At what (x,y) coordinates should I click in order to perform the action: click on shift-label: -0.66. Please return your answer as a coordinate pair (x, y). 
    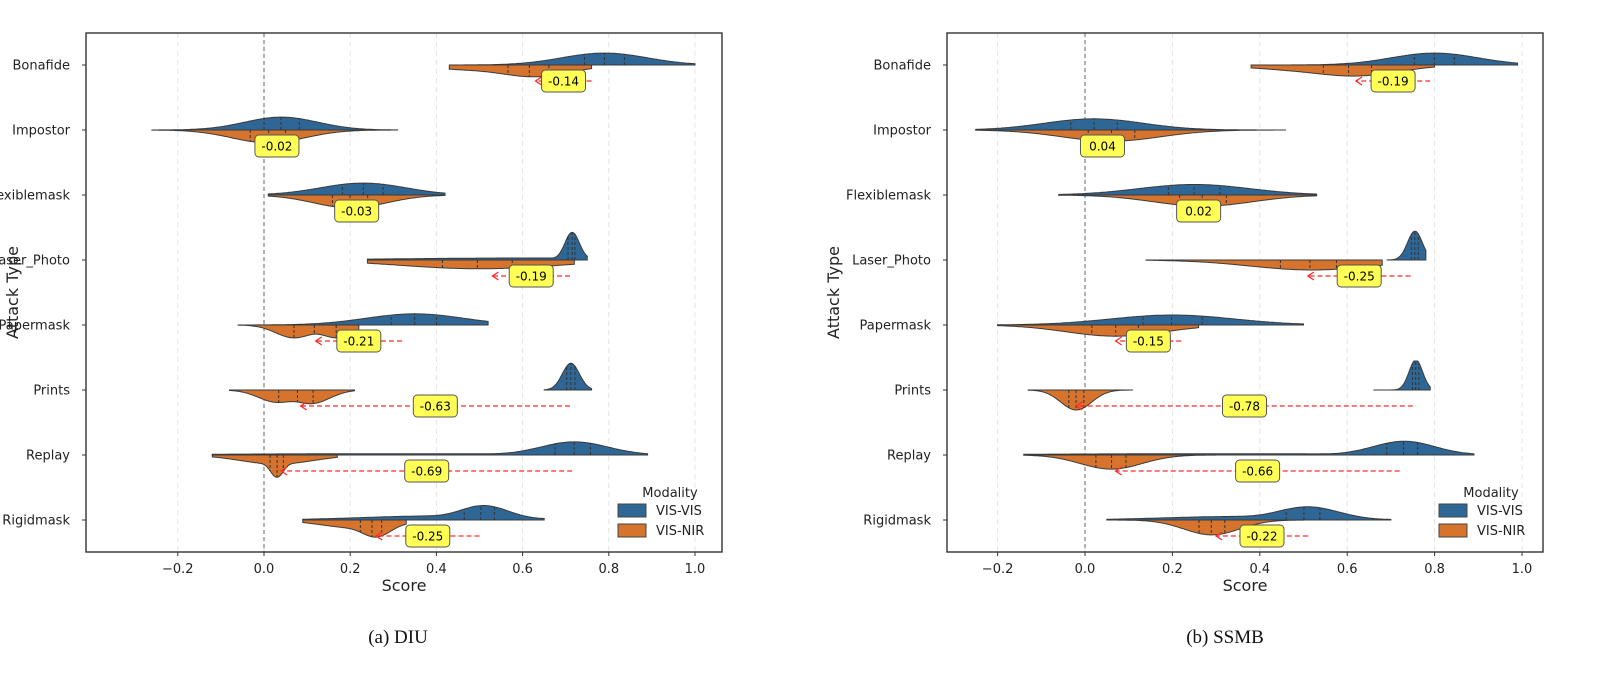
    Looking at the image, I should click on (1257, 472).